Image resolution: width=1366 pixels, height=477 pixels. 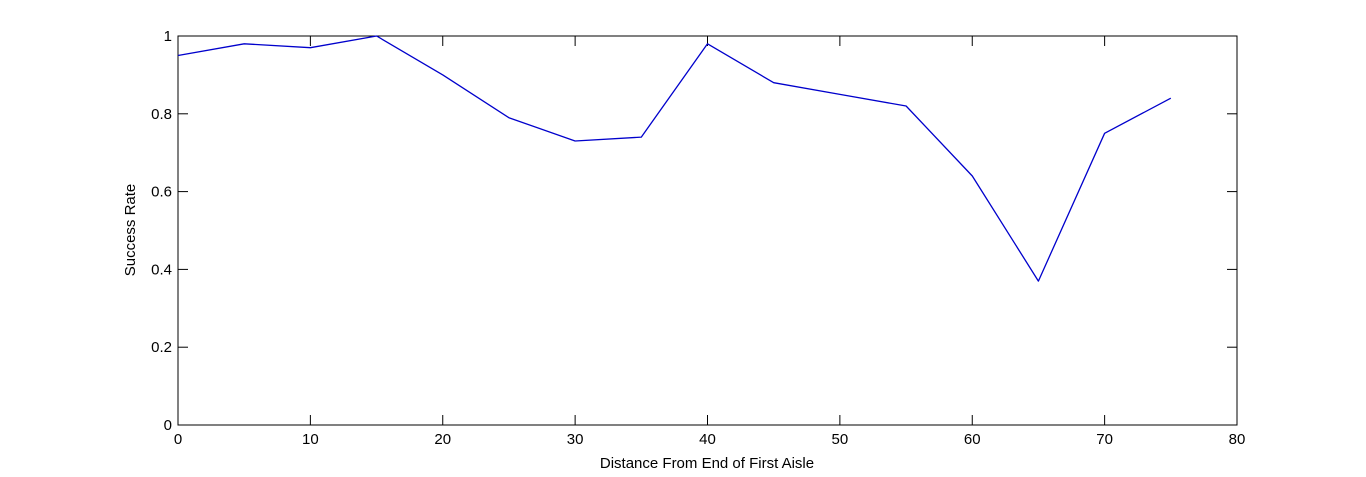 I want to click on x-tick-label: 80, so click(x=1237, y=439).